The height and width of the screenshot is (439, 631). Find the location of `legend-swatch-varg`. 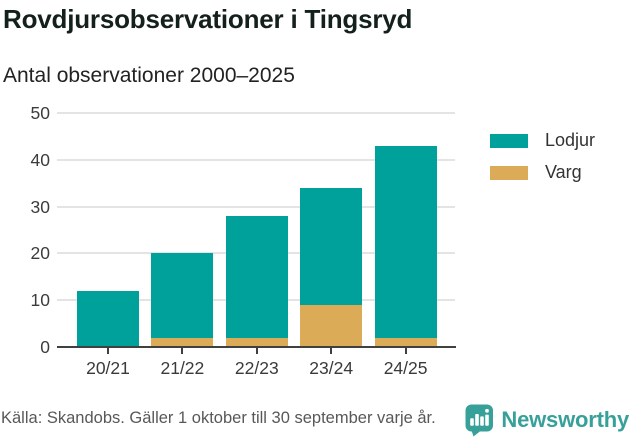

legend-swatch-varg is located at coordinates (509, 172).